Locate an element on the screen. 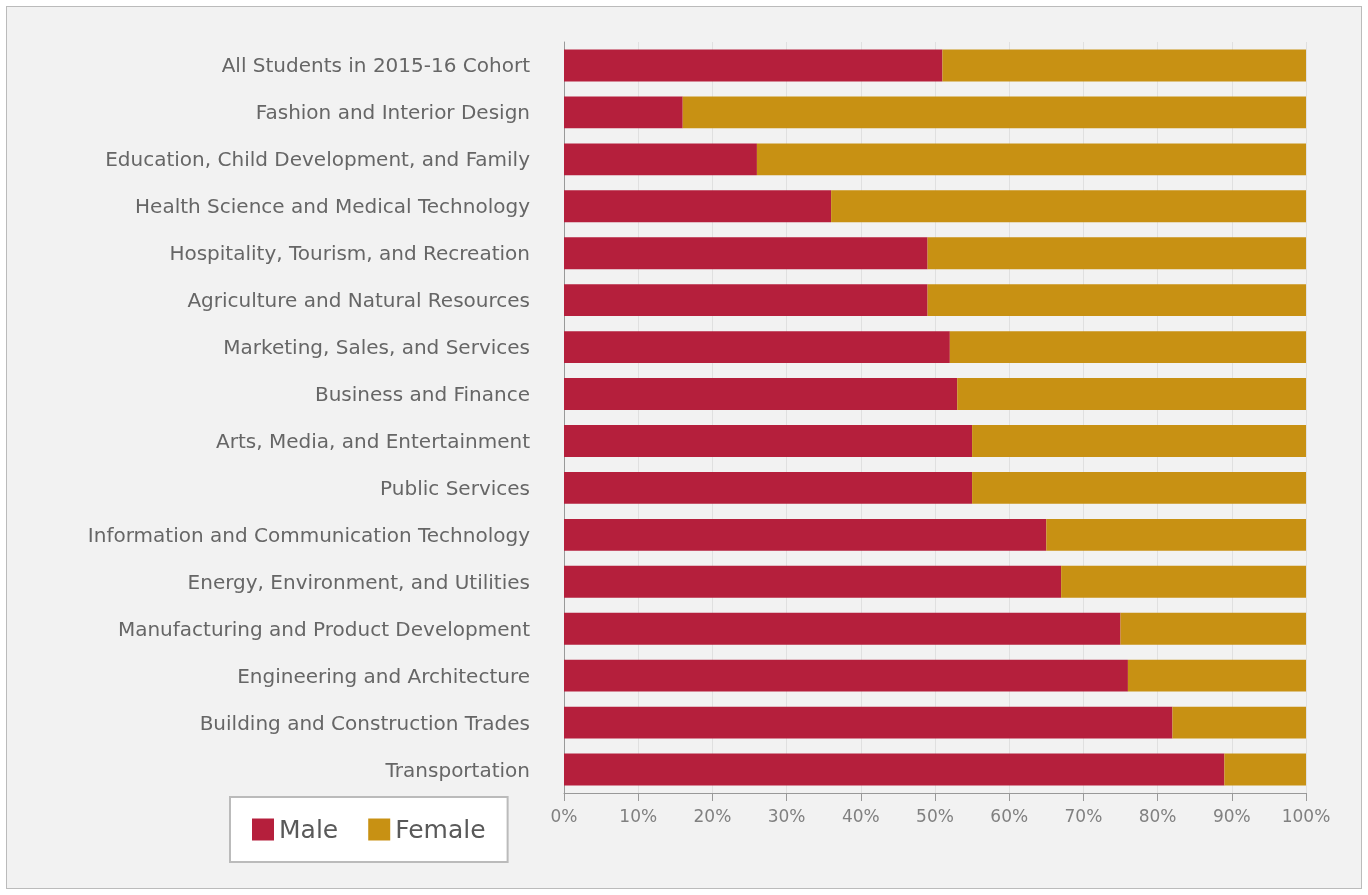 Image resolution: width=1368 pixels, height=895 pixels. legend-label: Female is located at coordinates (440, 829).